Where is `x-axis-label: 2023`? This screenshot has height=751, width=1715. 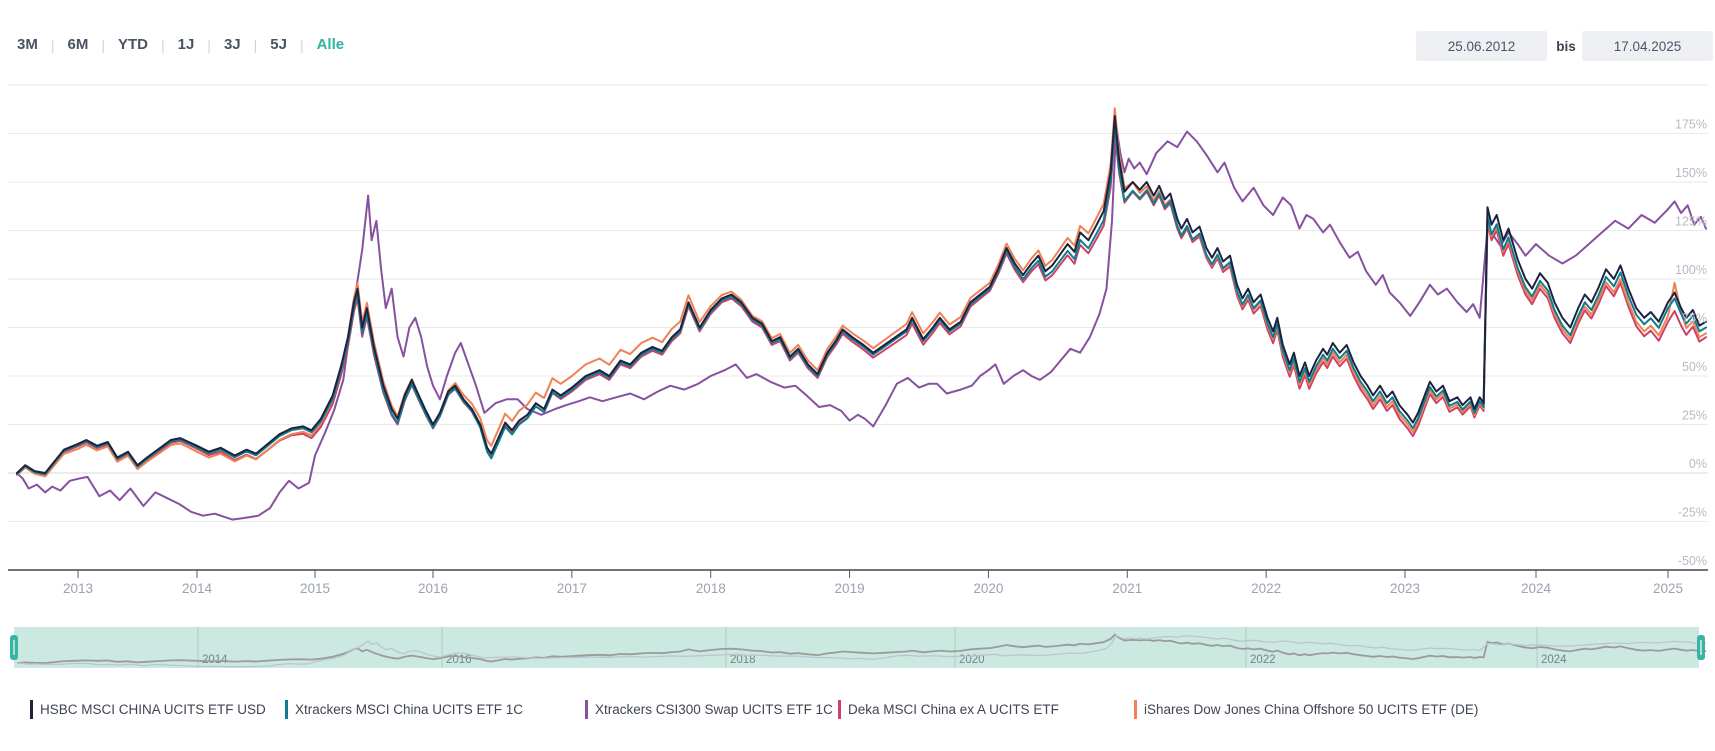 x-axis-label: 2023 is located at coordinates (1405, 588).